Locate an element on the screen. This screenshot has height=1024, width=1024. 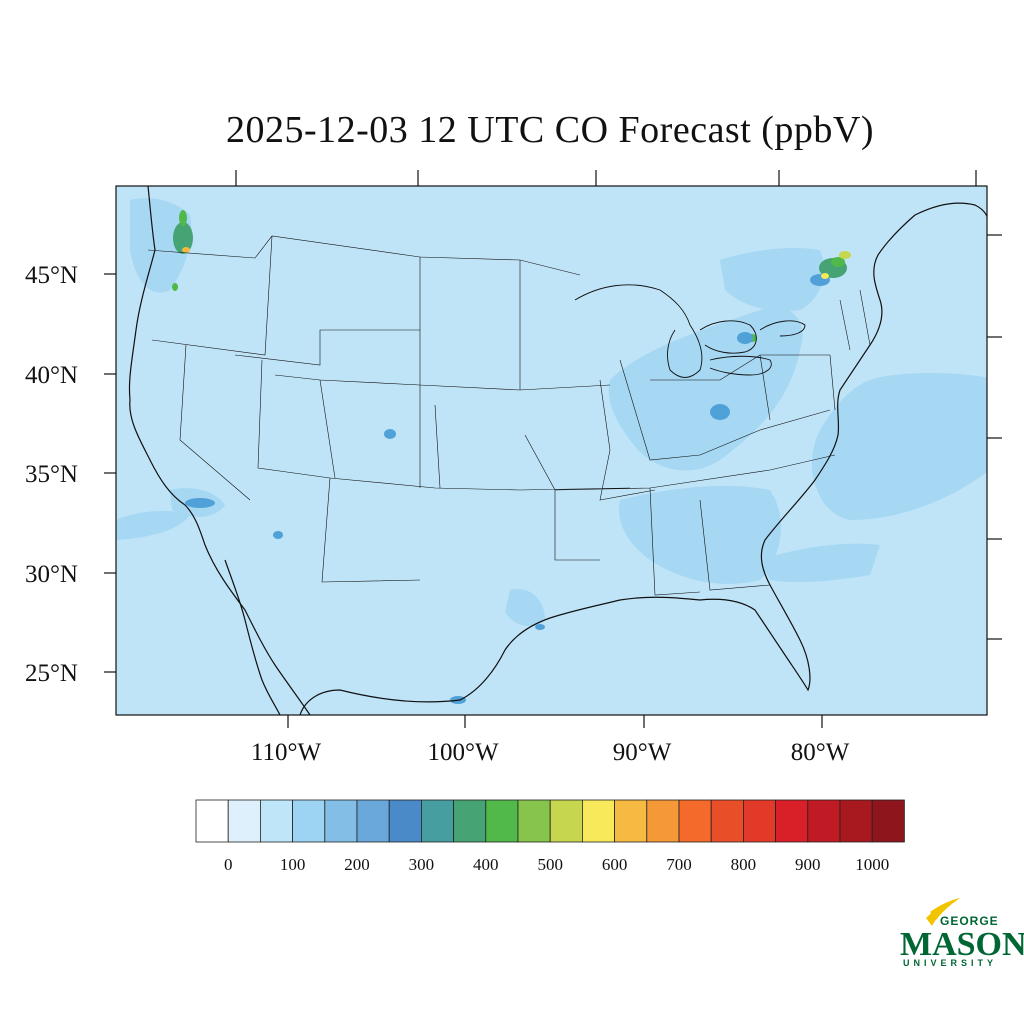
lat-label: 25°N is located at coordinates (51, 673).